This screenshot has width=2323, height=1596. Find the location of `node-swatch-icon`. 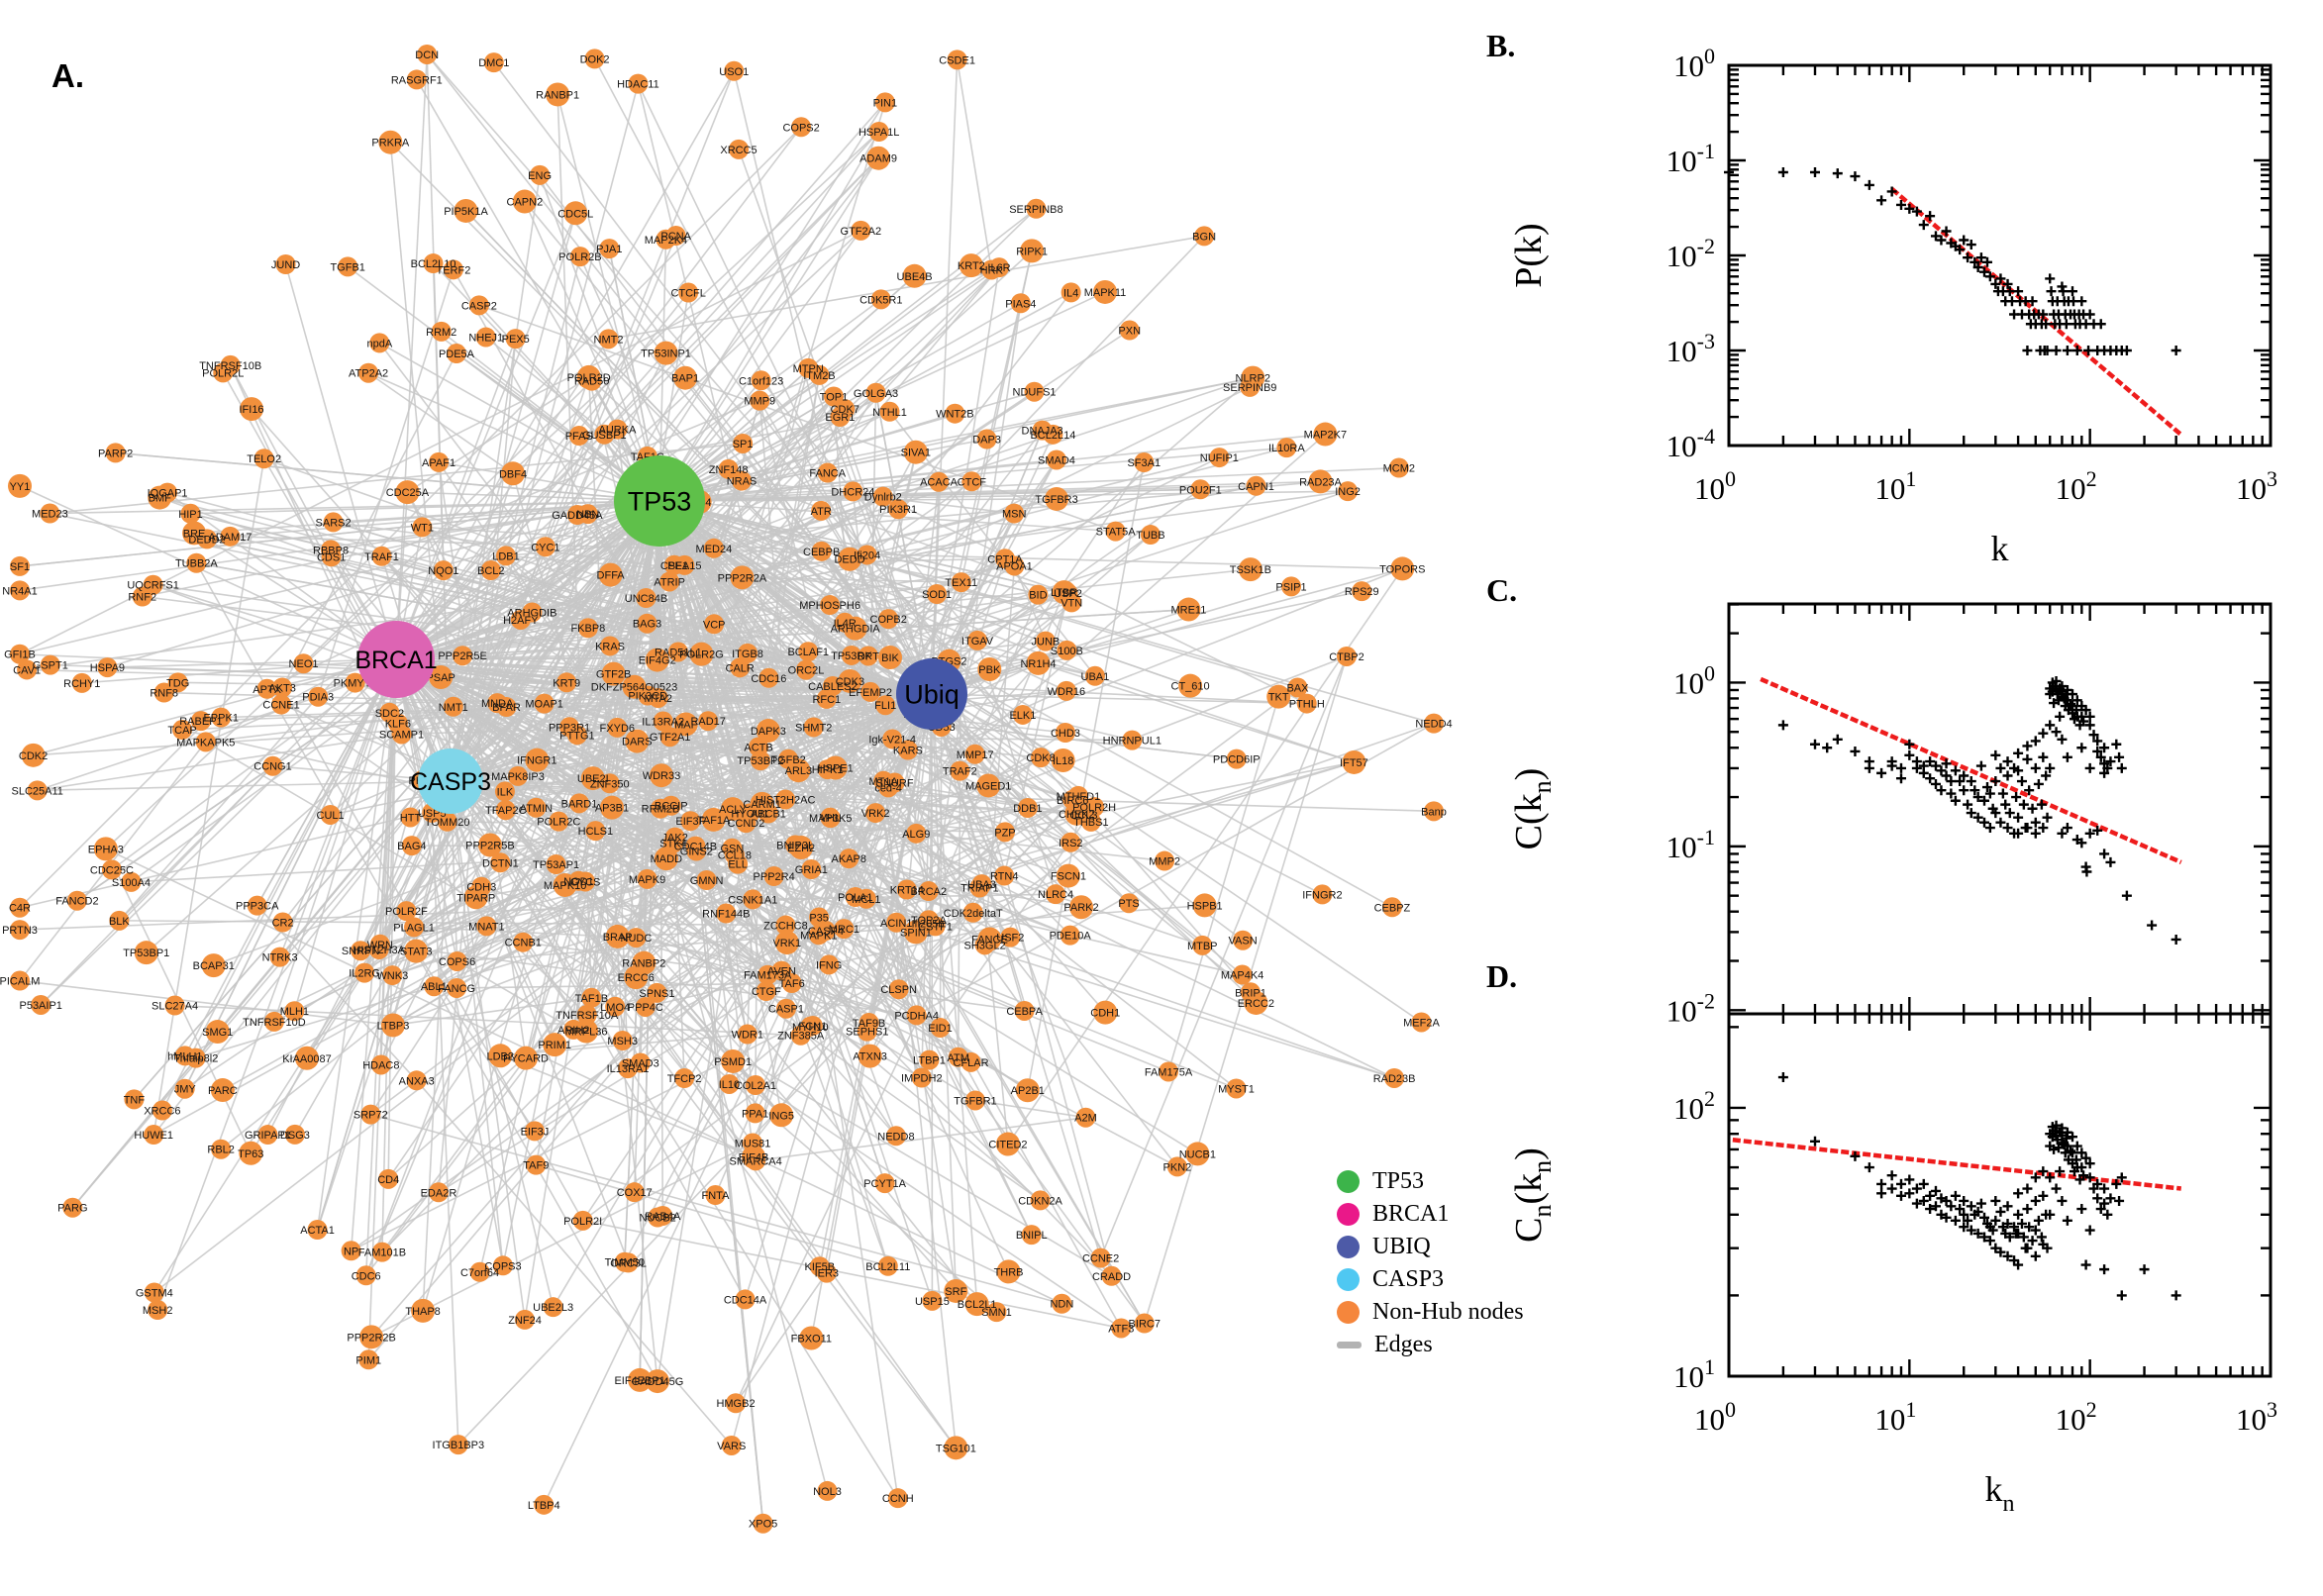

node-swatch-icon is located at coordinates (1349, 1214).